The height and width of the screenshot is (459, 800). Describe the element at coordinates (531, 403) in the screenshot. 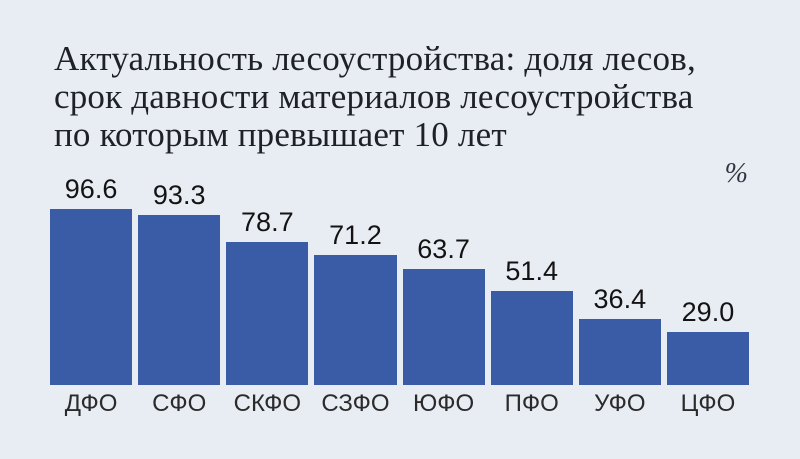

I see `bar-category-label: ПФО` at that location.